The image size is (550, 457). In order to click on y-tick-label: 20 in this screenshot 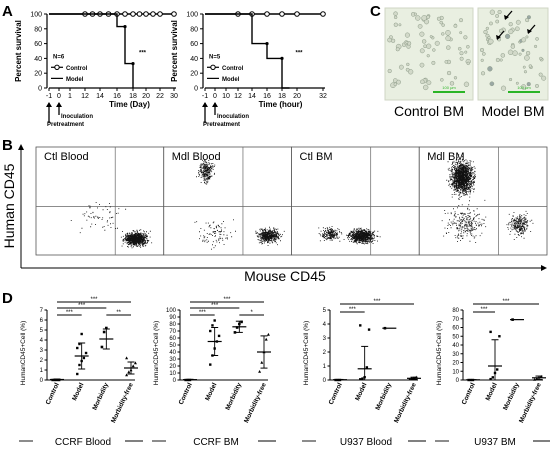, I will do `click(194, 74)`.